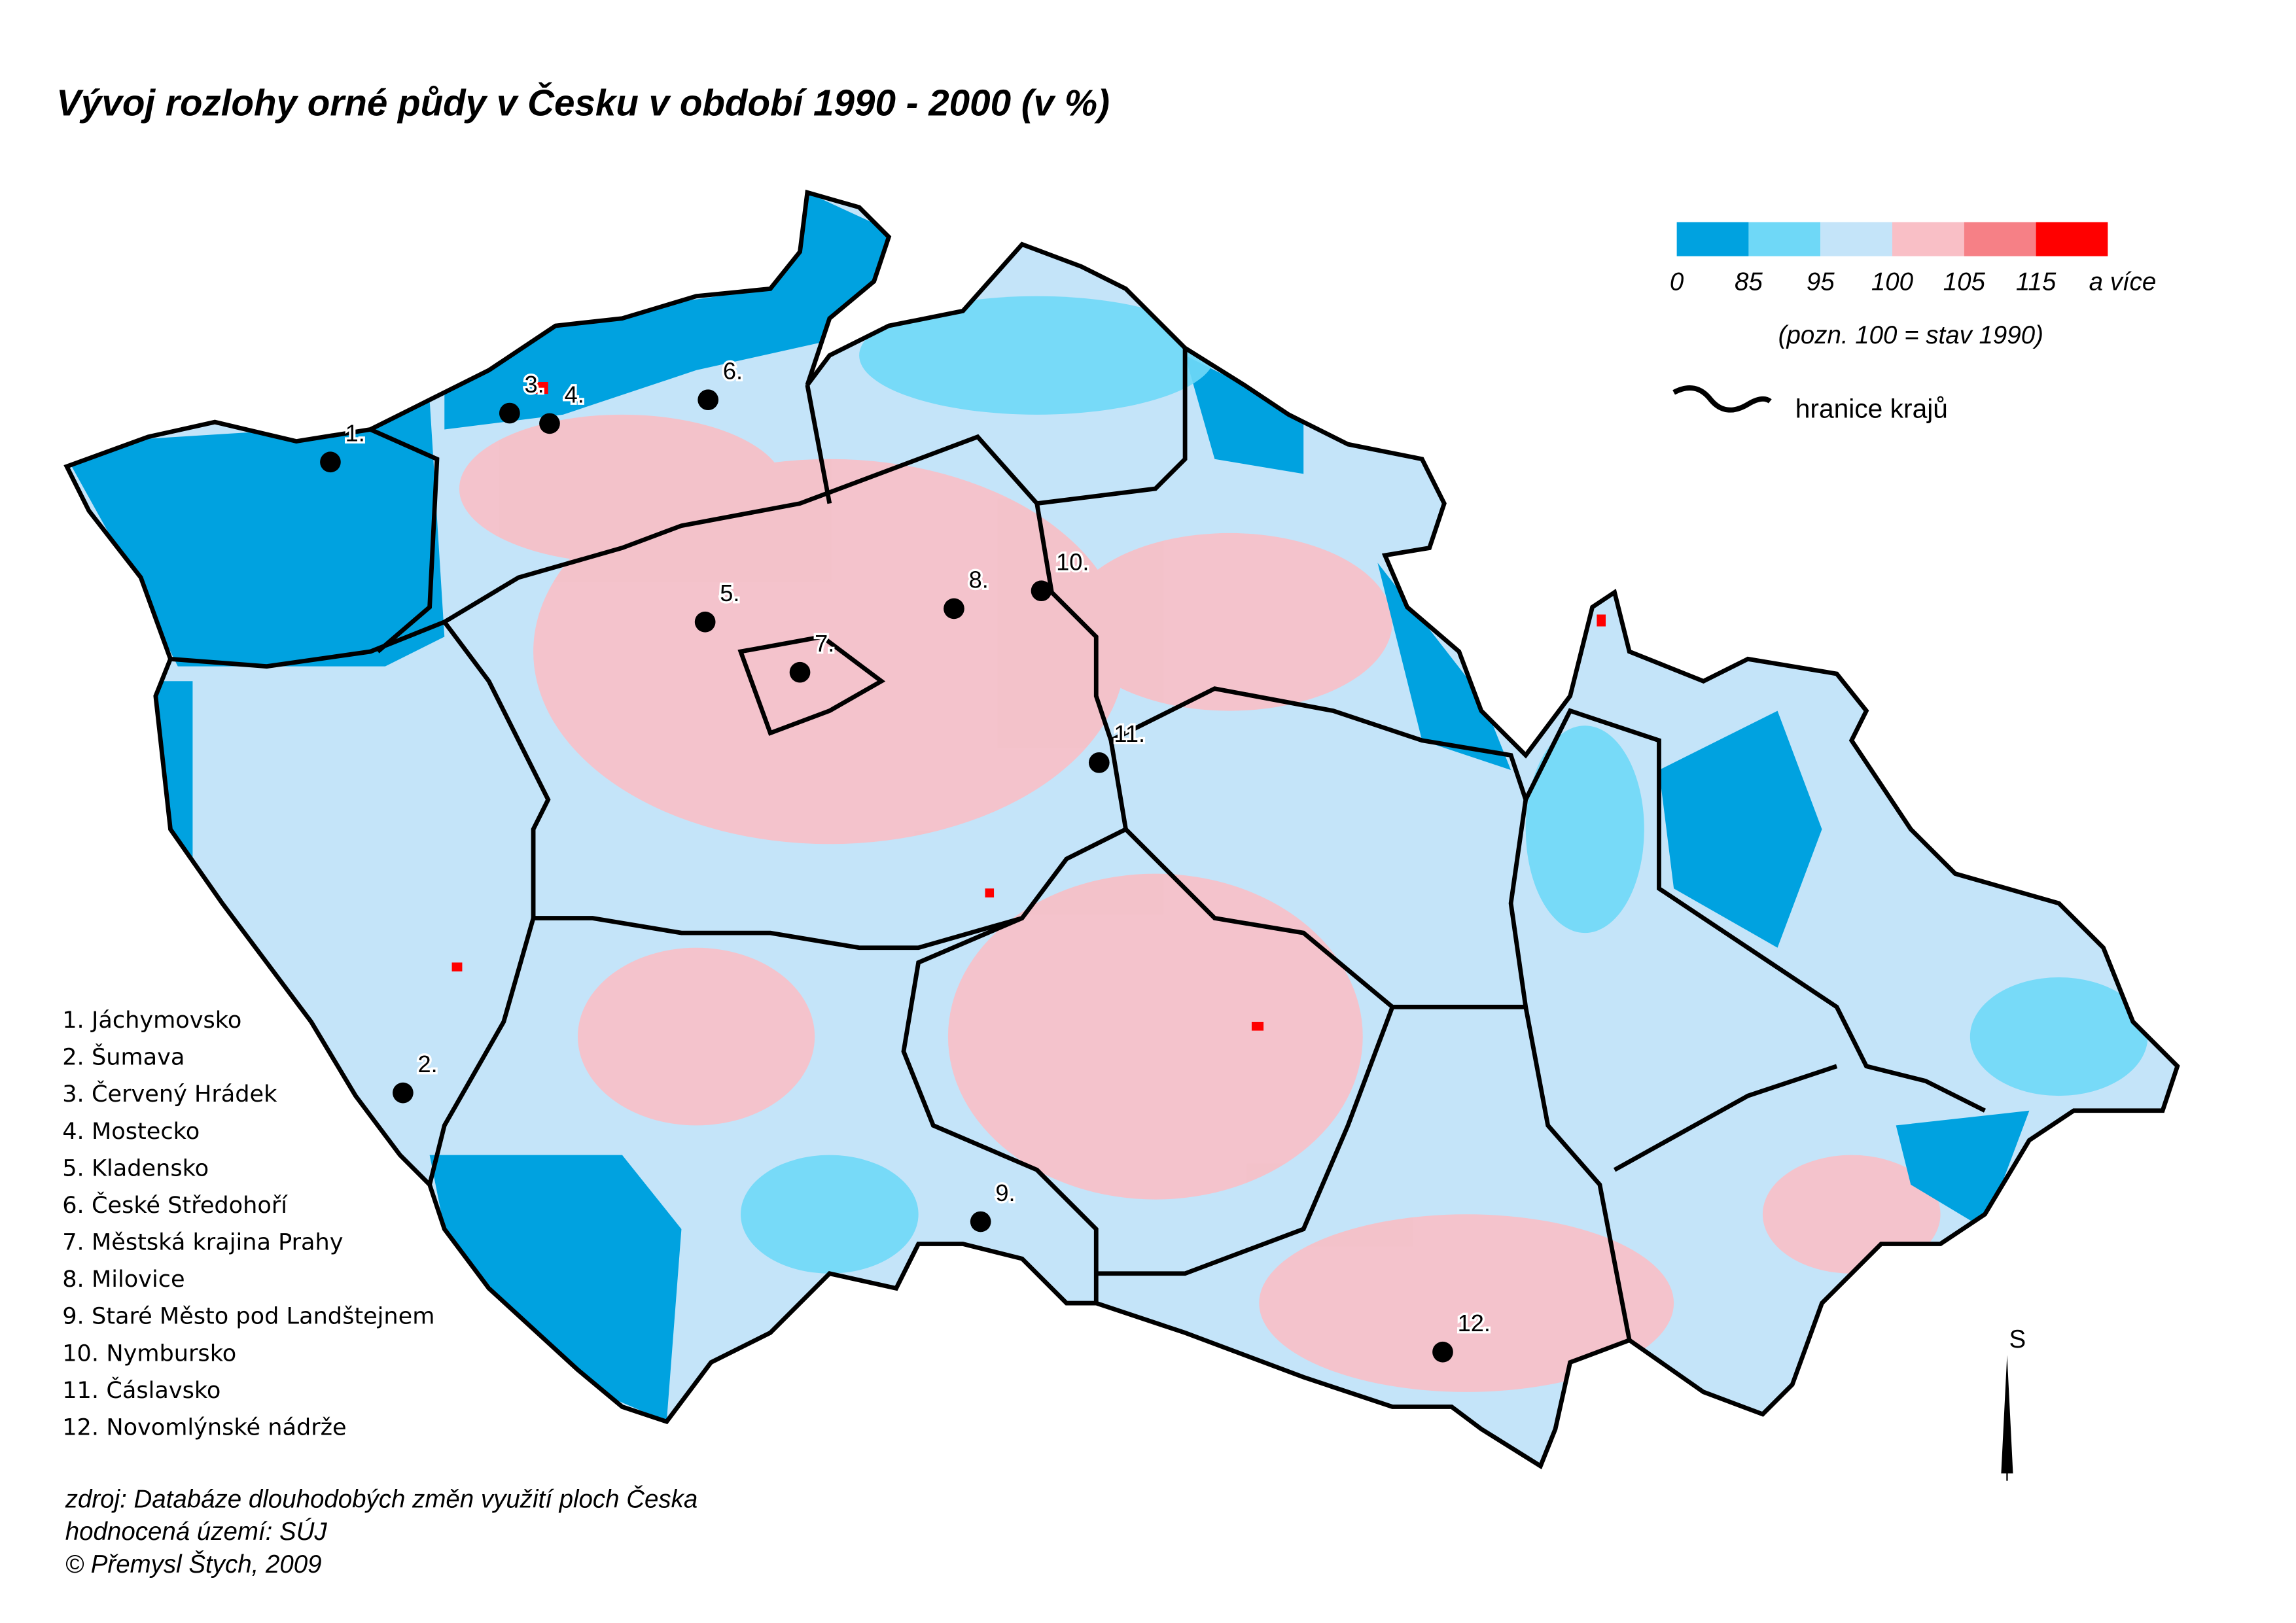 This screenshot has height=1623, width=2296. I want to click on border-label: hranice krajů, so click(1872, 408).